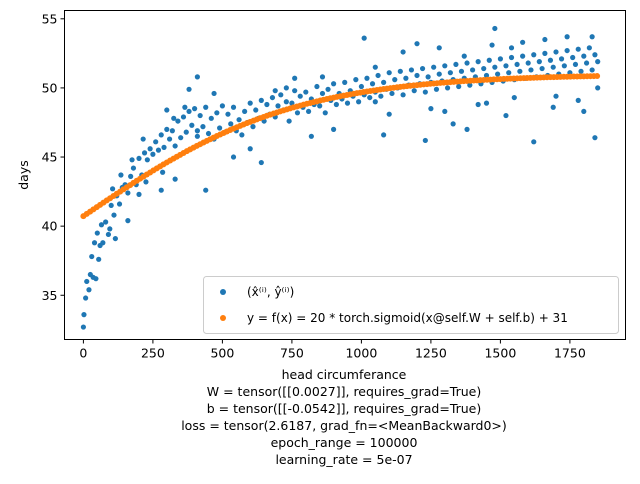 This screenshot has height=484, width=640. What do you see at coordinates (597, 76) in the screenshot?
I see `model-point` at bounding box center [597, 76].